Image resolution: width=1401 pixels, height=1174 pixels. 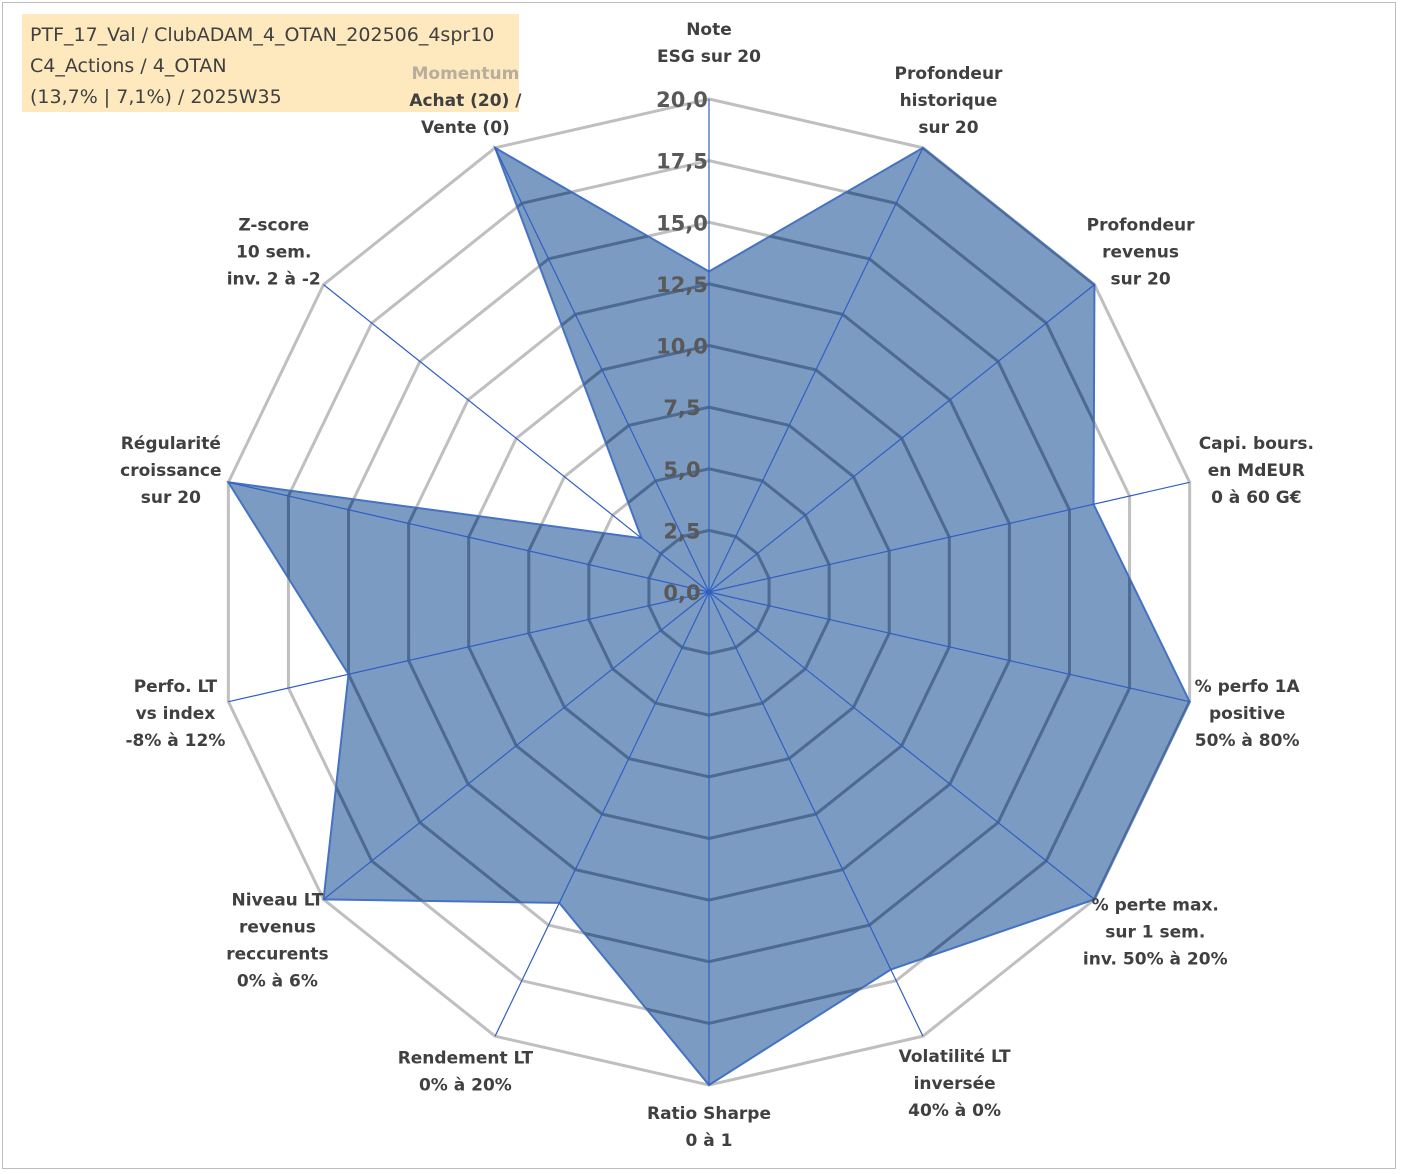 What do you see at coordinates (465, 74) in the screenshot?
I see `axis-label-line: Momentum` at bounding box center [465, 74].